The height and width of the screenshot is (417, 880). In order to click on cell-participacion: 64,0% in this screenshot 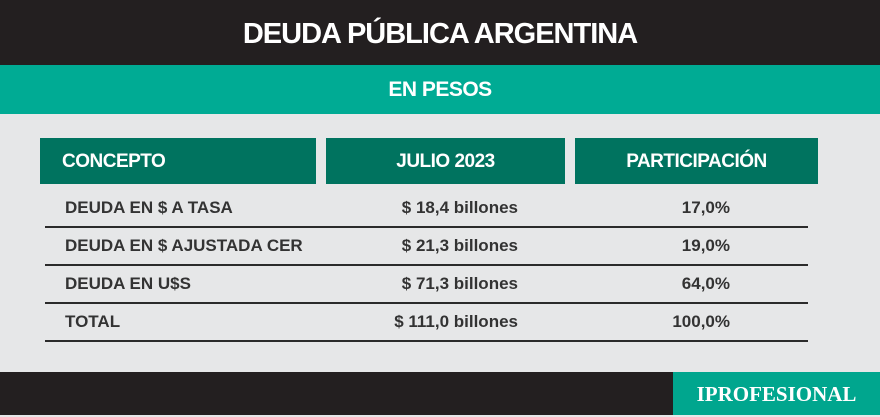, I will do `click(705, 283)`.